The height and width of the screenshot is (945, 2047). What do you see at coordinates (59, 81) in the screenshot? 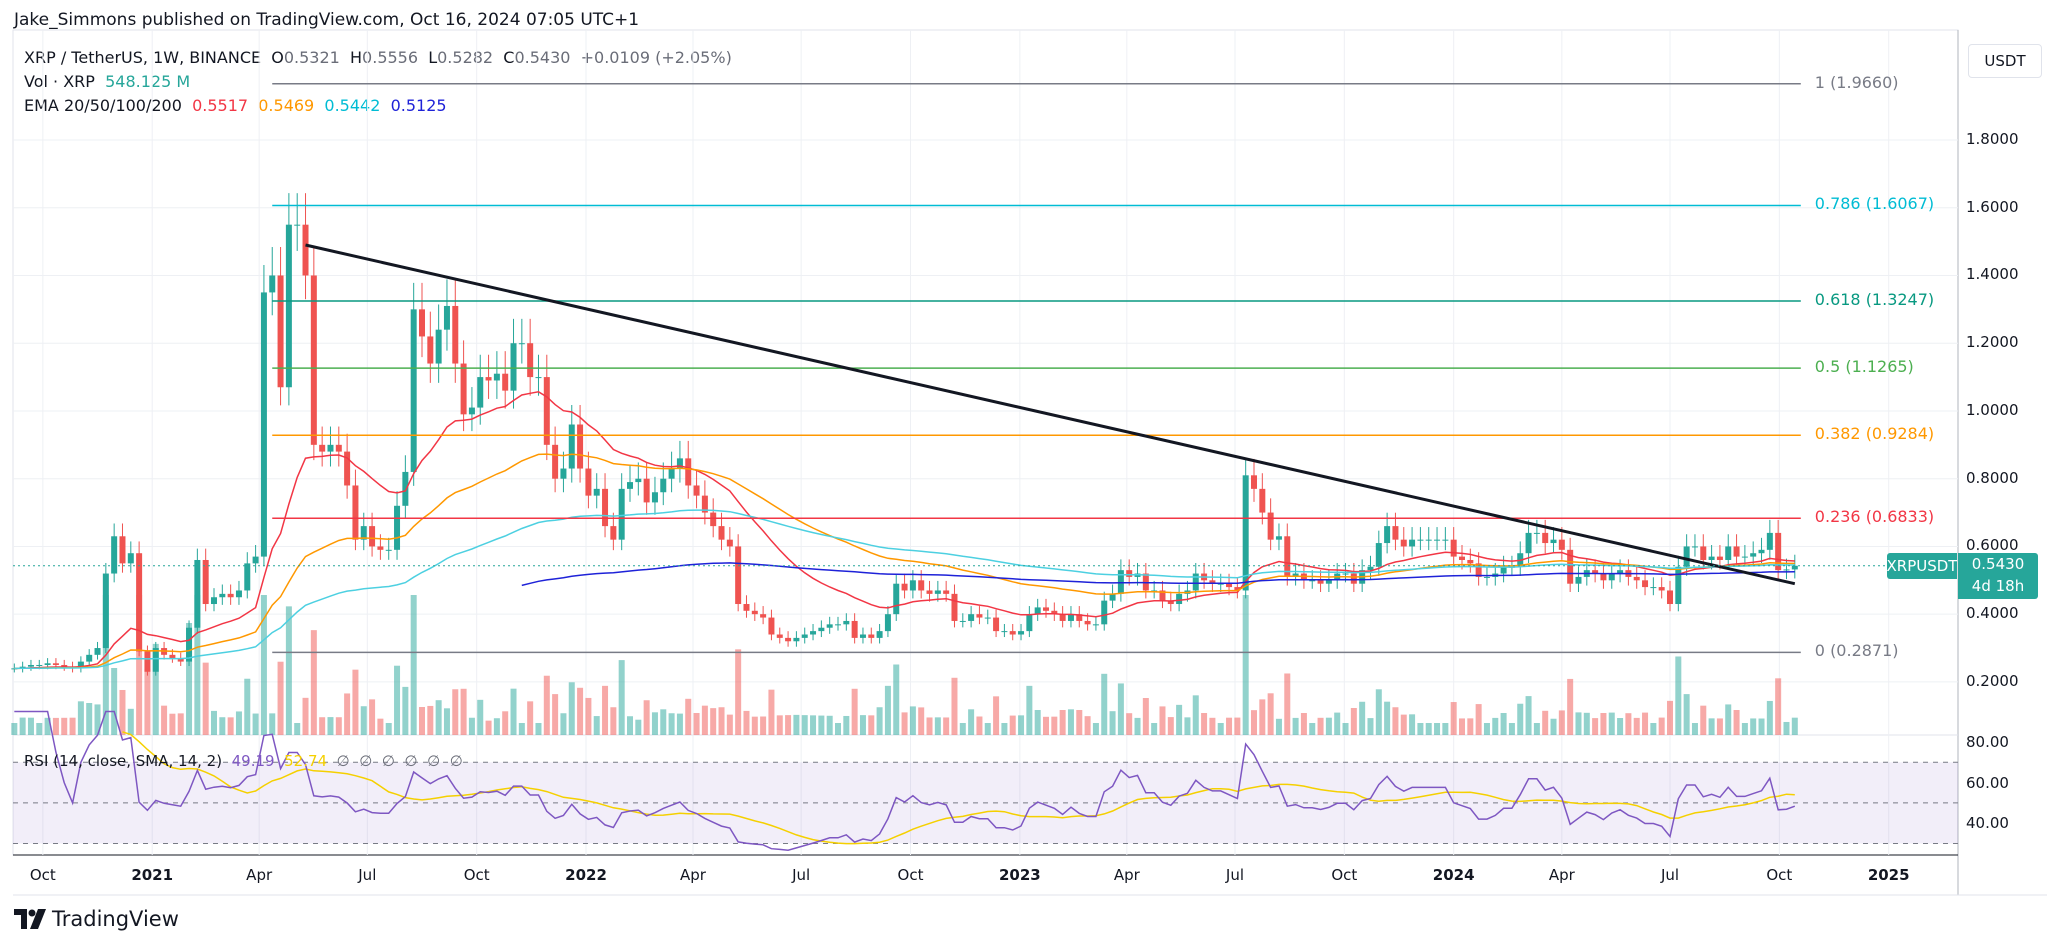
I see `volume-label: Vol · XRP` at bounding box center [59, 81].